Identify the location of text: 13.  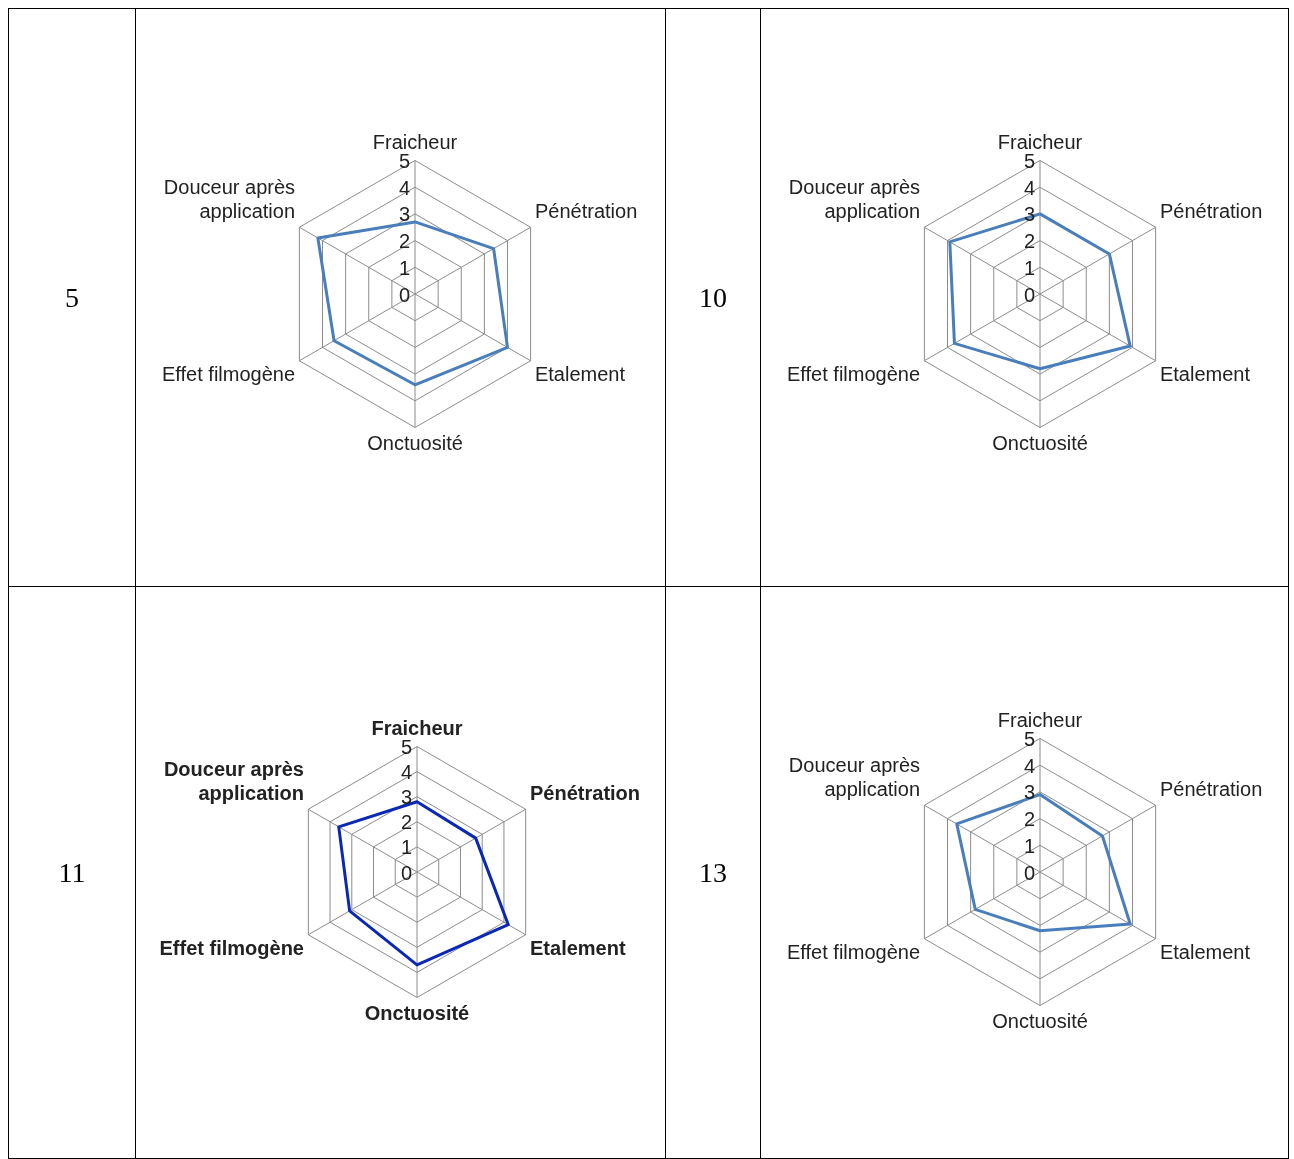
(713, 873).